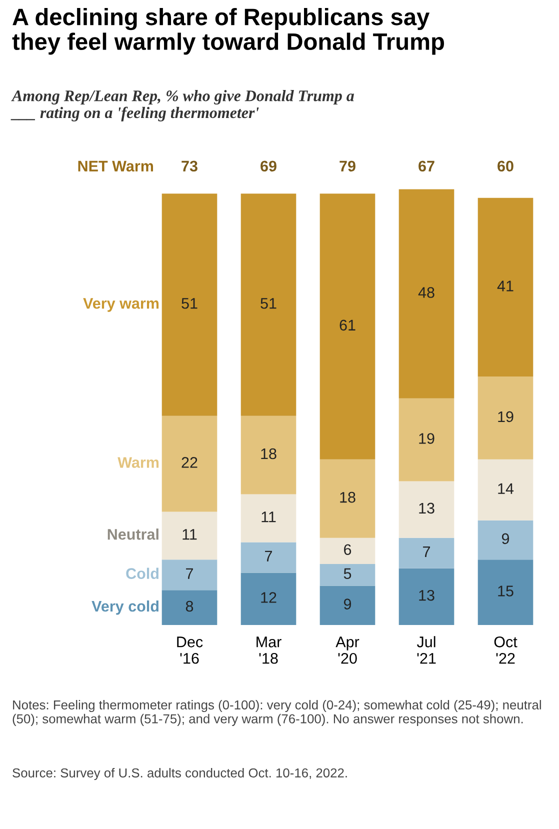  What do you see at coordinates (506, 166) in the screenshot?
I see `text: 60` at bounding box center [506, 166].